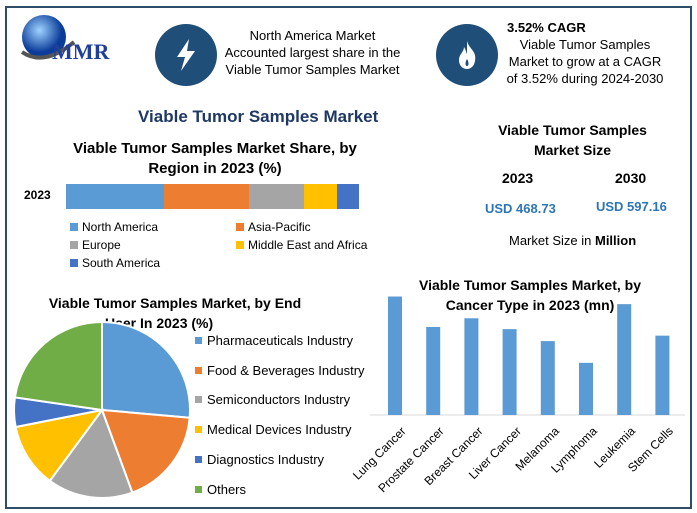 The height and width of the screenshot is (513, 697). I want to click on callout-line: Accounted largest share in the, so click(312, 52).